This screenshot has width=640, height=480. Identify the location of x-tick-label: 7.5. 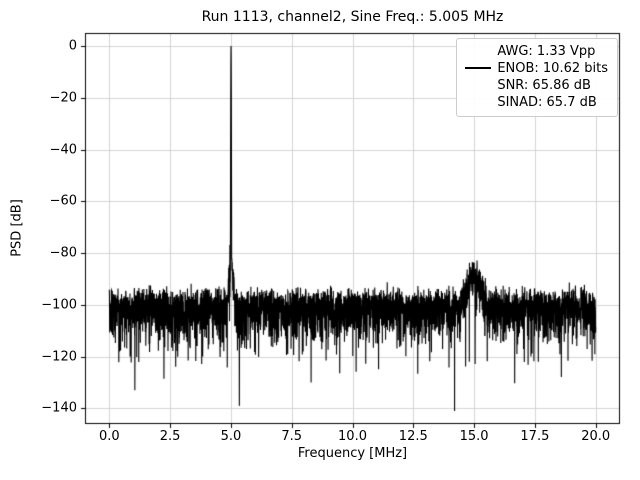
(292, 436).